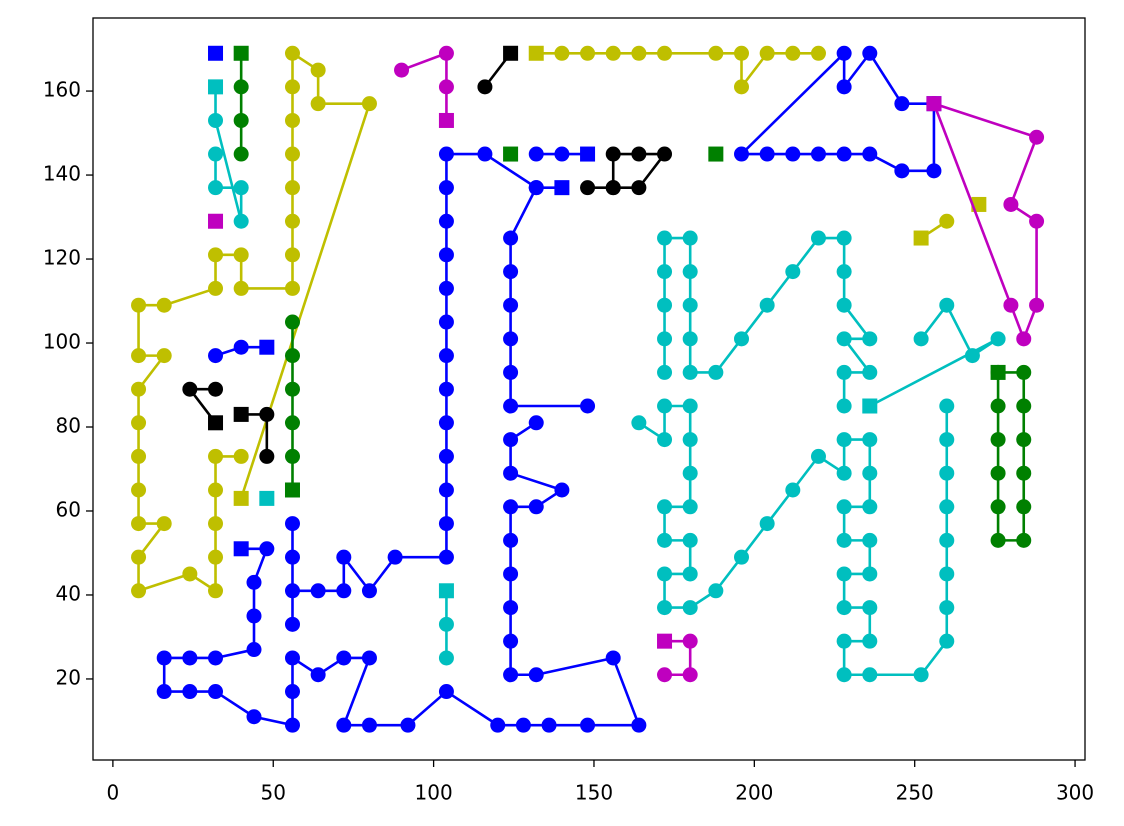  Describe the element at coordinates (62, 174) in the screenshot. I see `y-tick-label: 140` at that location.